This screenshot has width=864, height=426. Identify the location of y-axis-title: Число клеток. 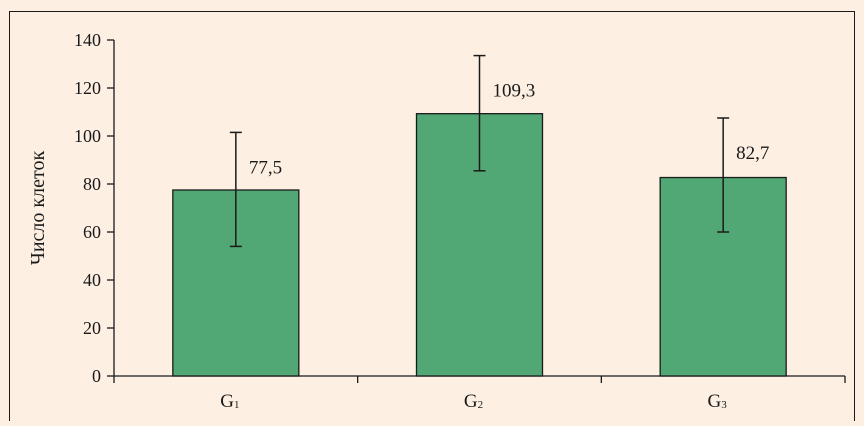
(38, 208).